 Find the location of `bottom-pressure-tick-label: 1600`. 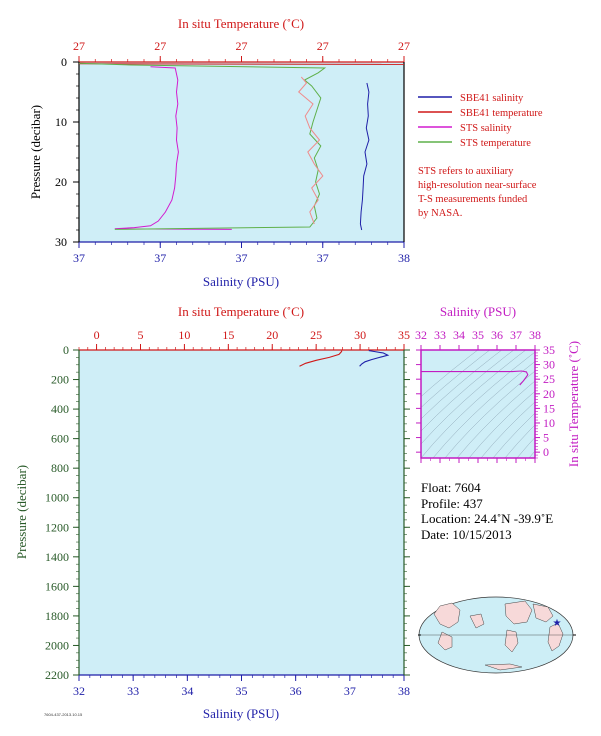

bottom-pressure-tick-label: 1600 is located at coordinates (57, 586).